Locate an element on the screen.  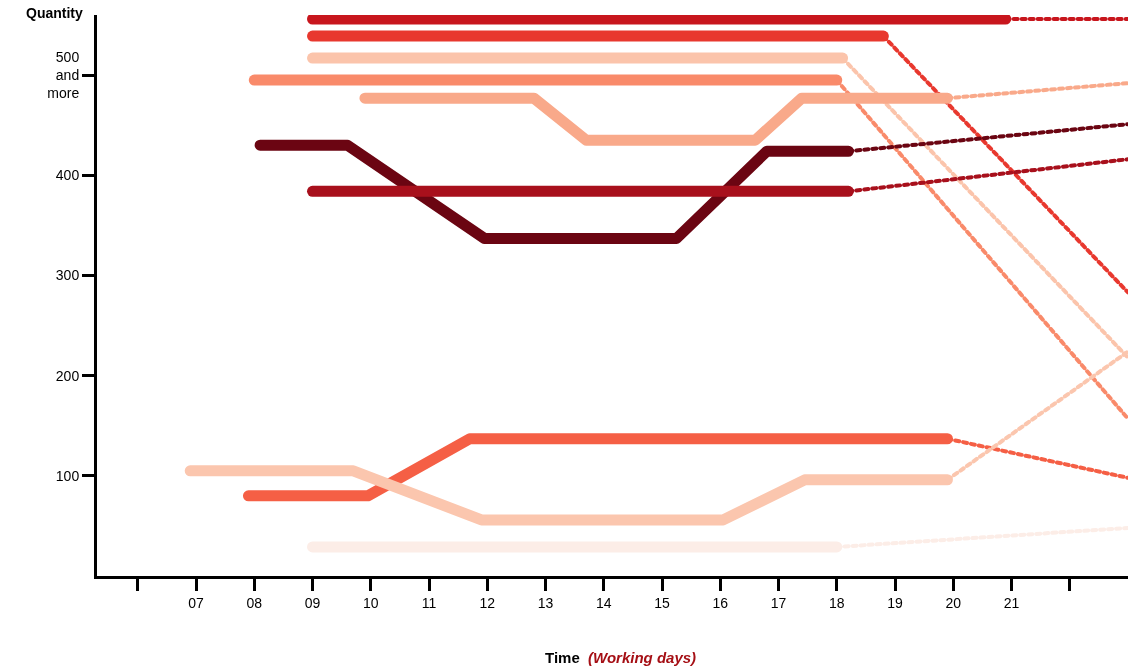
x-tick-label: 16 is located at coordinates (720, 602).